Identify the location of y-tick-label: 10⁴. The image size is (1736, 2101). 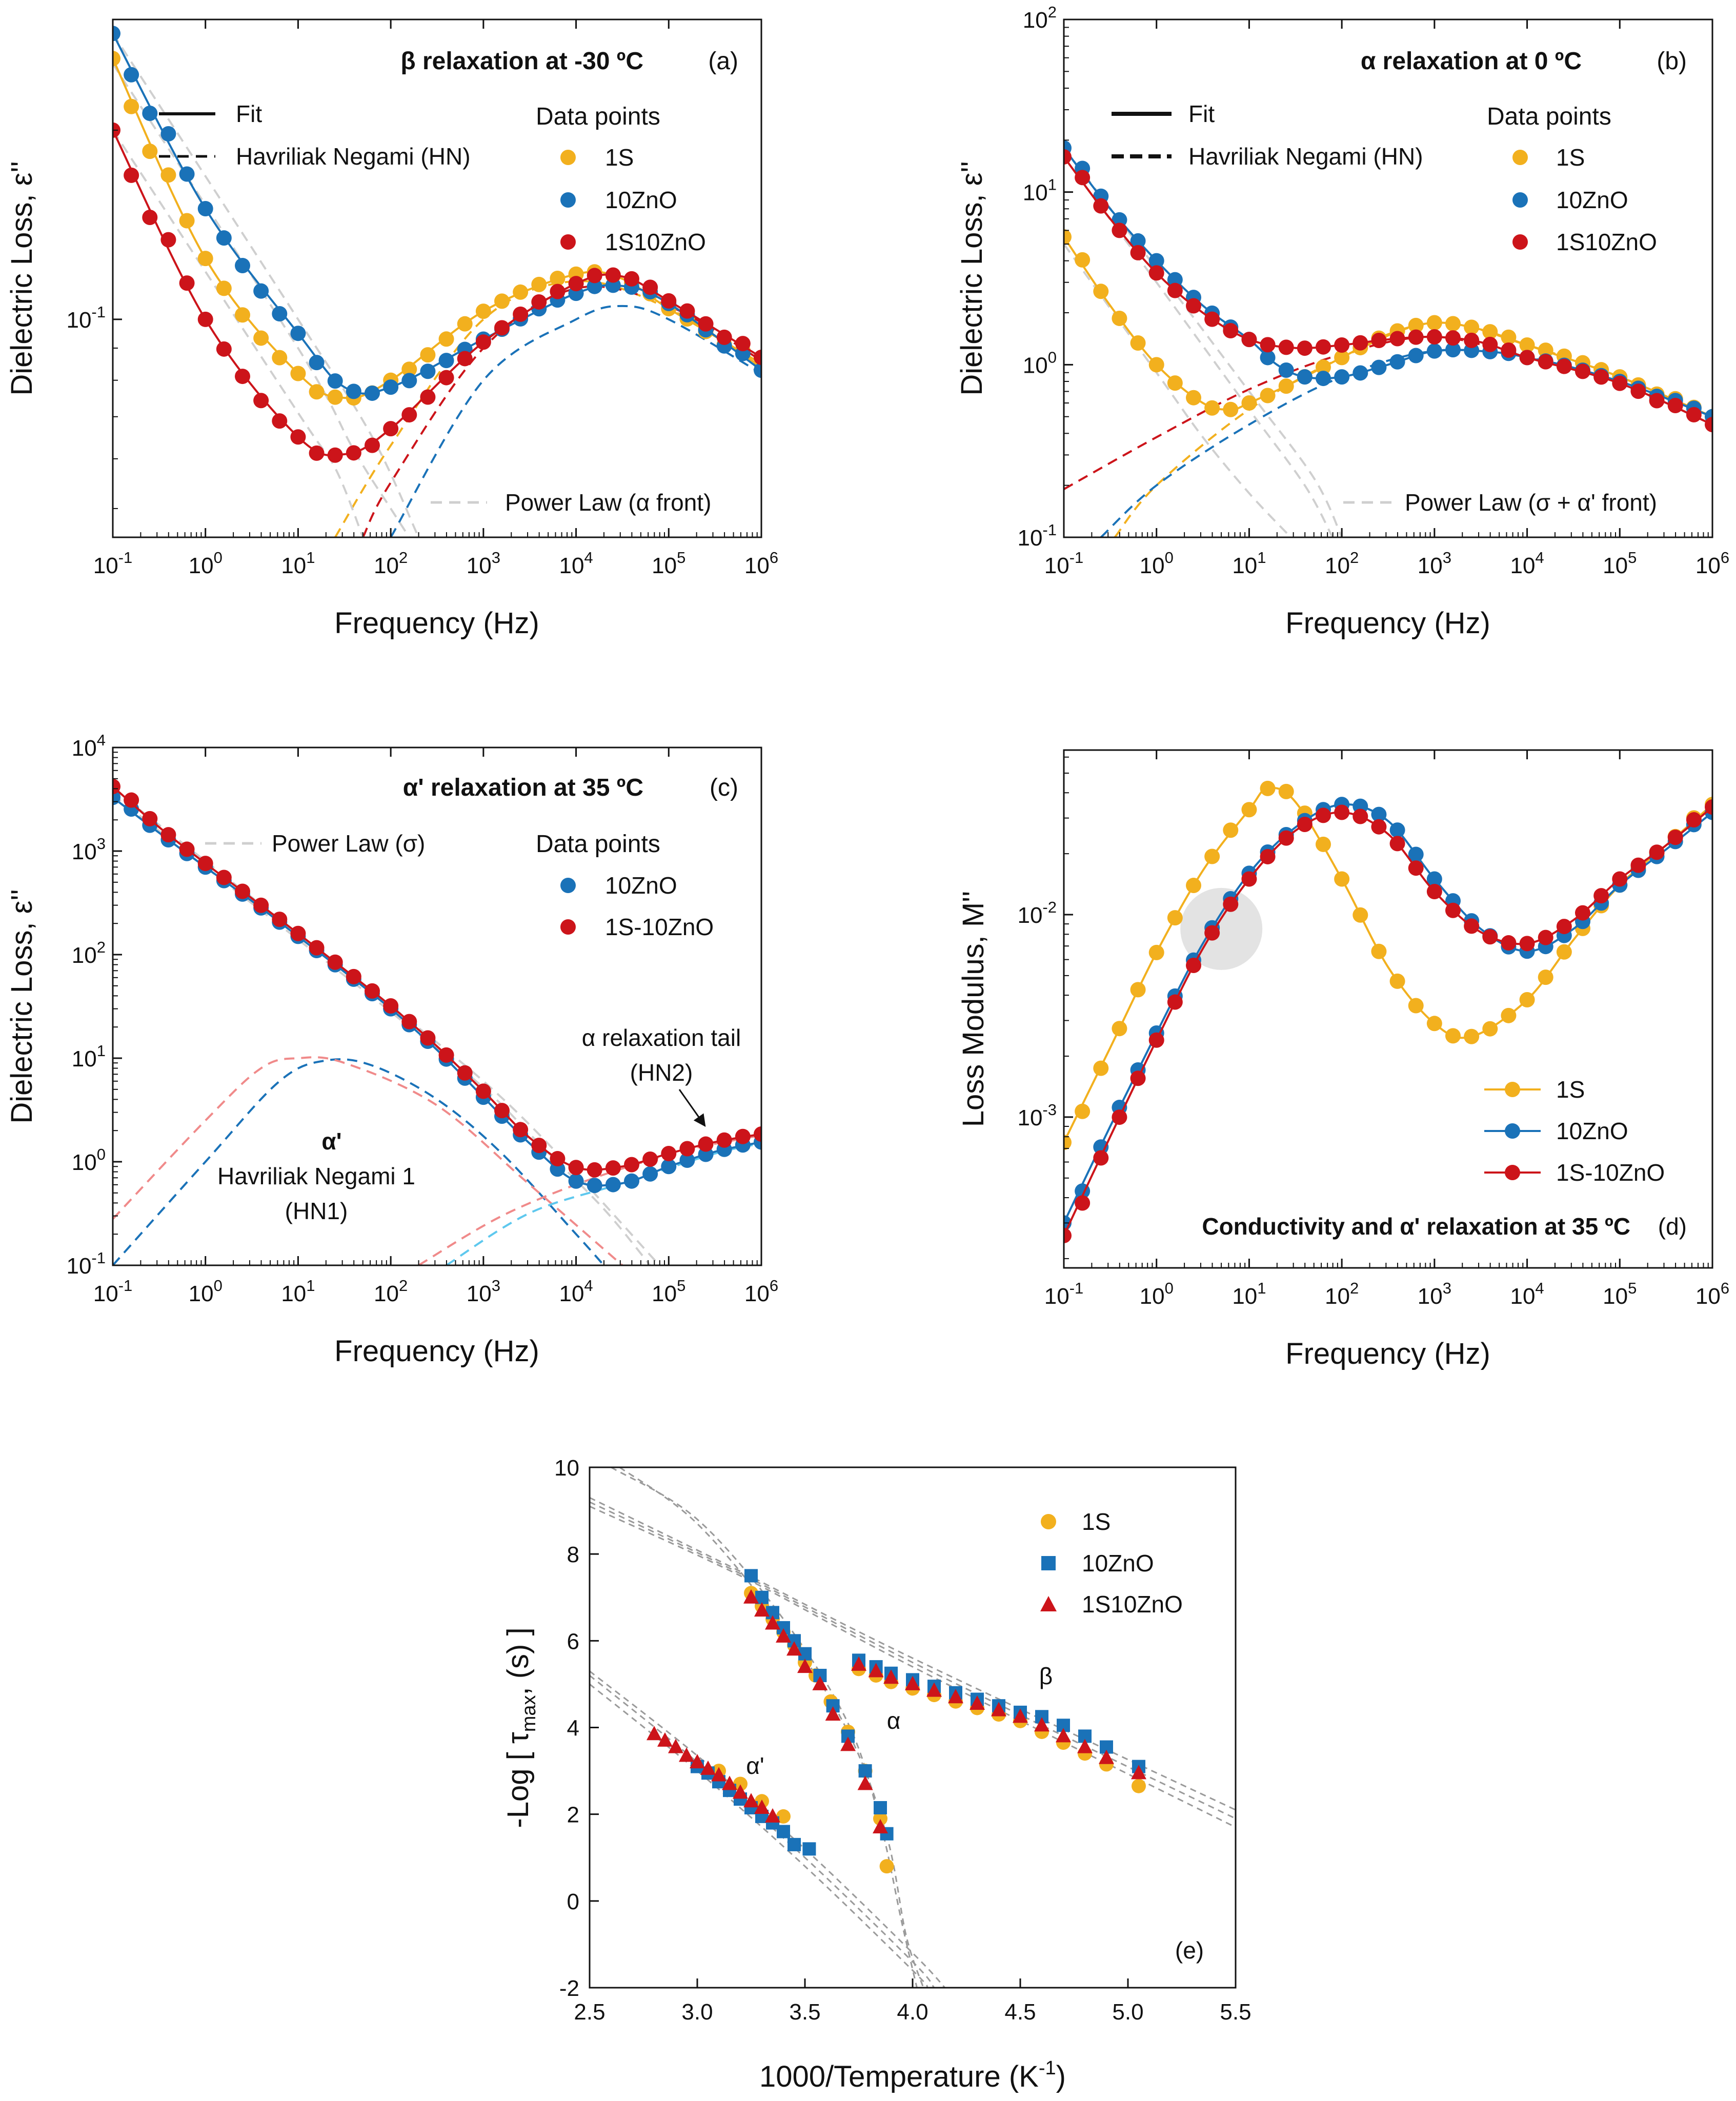
(89, 746).